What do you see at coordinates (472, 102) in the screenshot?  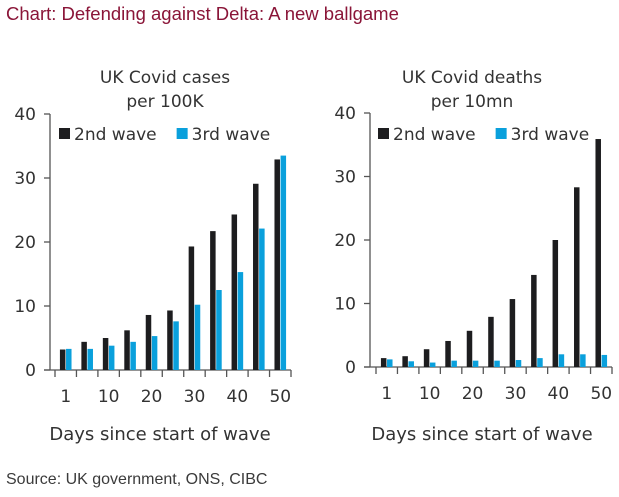 I see `chart-title-line: per 10mn` at bounding box center [472, 102].